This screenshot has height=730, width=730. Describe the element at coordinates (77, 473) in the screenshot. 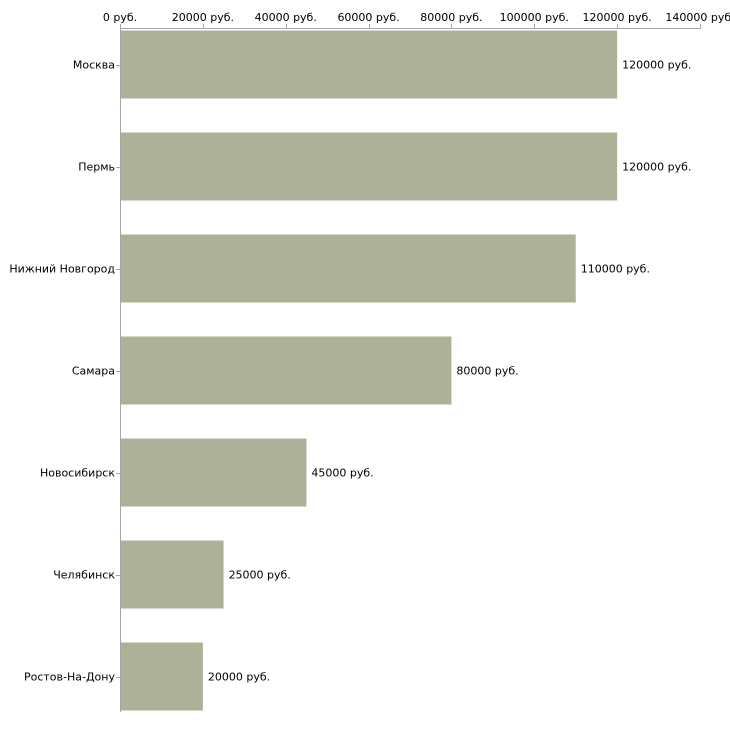

I see `category-label: Новосибирск` at that location.